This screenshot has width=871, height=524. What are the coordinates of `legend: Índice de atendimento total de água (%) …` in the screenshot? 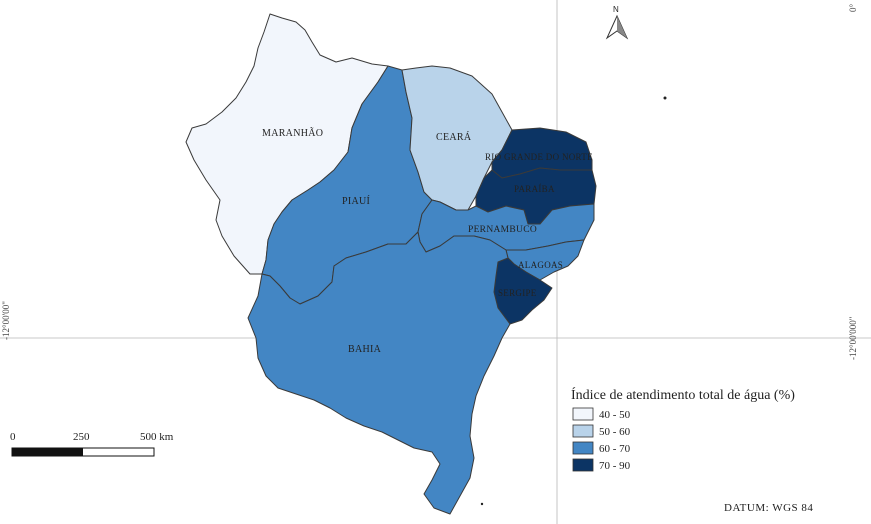 It's located at (683, 429).